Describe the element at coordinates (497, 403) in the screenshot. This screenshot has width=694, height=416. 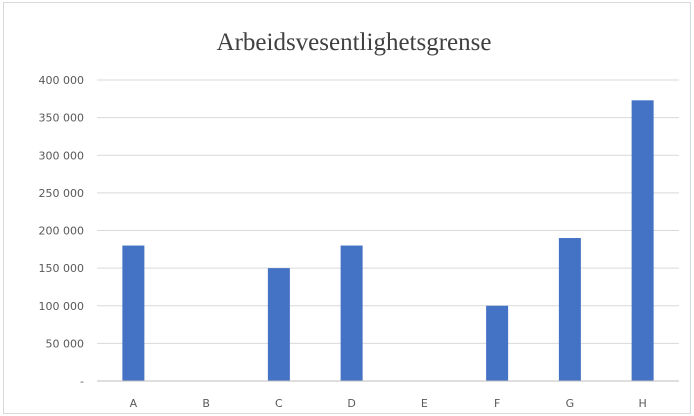
I see `x-tick-label: F` at that location.